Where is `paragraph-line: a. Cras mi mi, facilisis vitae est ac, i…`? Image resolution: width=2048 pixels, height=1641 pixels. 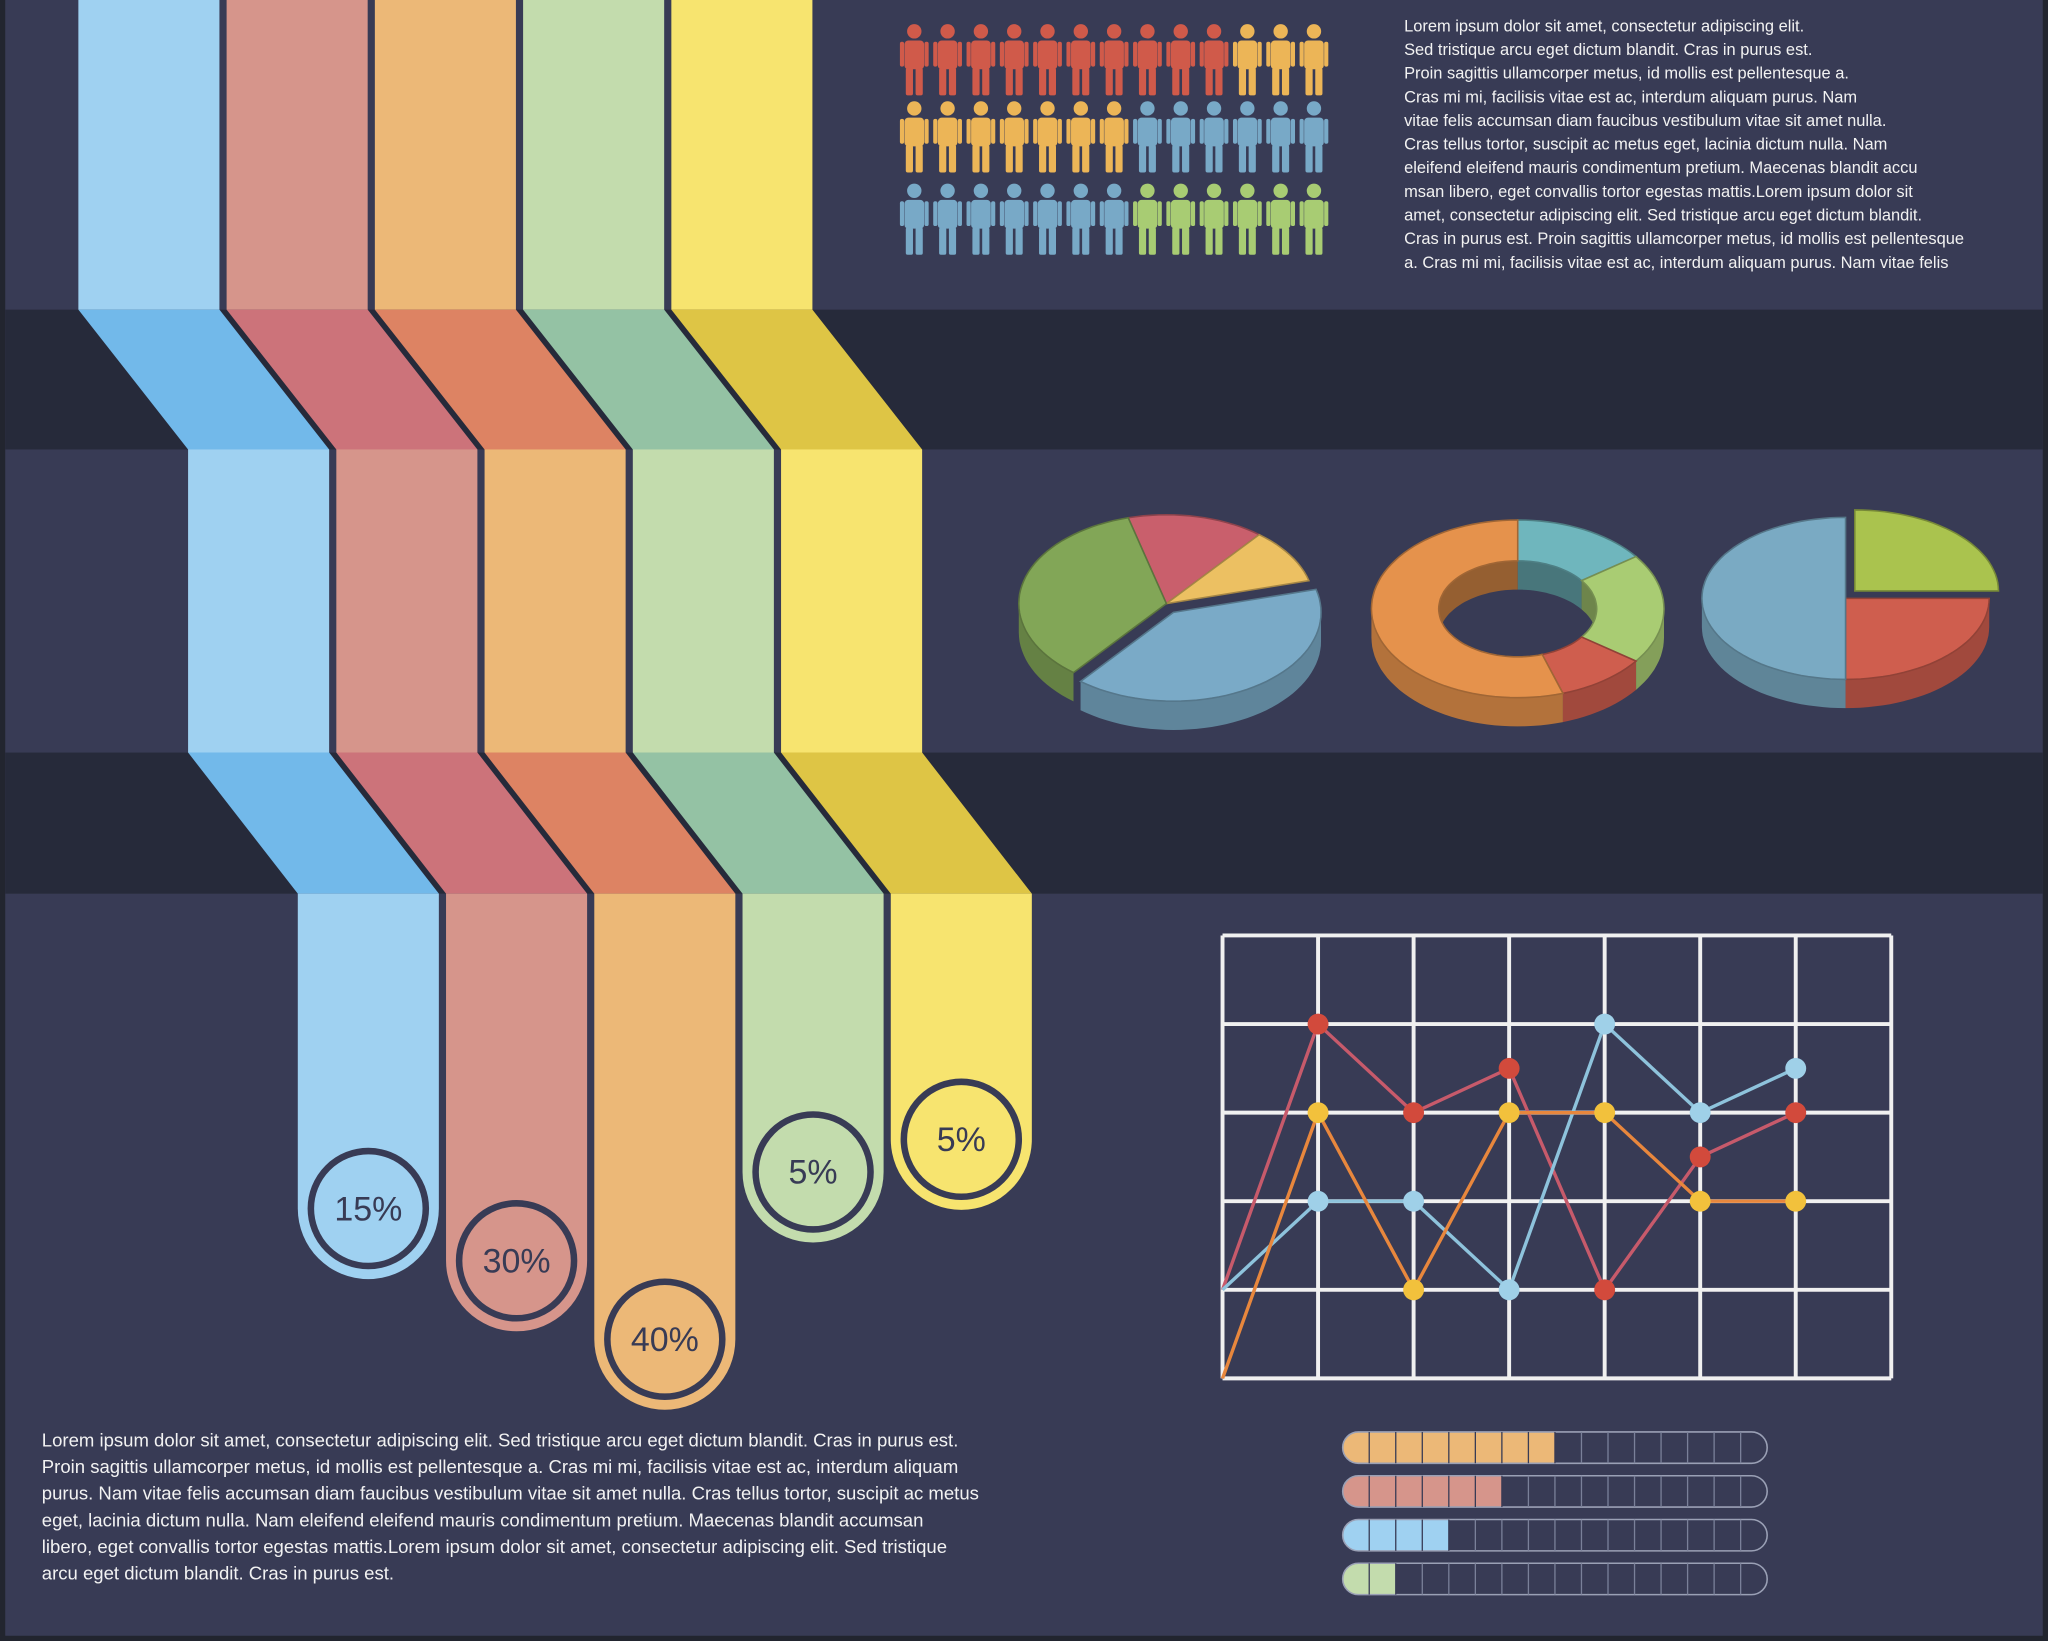
paragraph-line: a. Cras mi mi, facilisis vitae est ac, i… is located at coordinates (1676, 263).